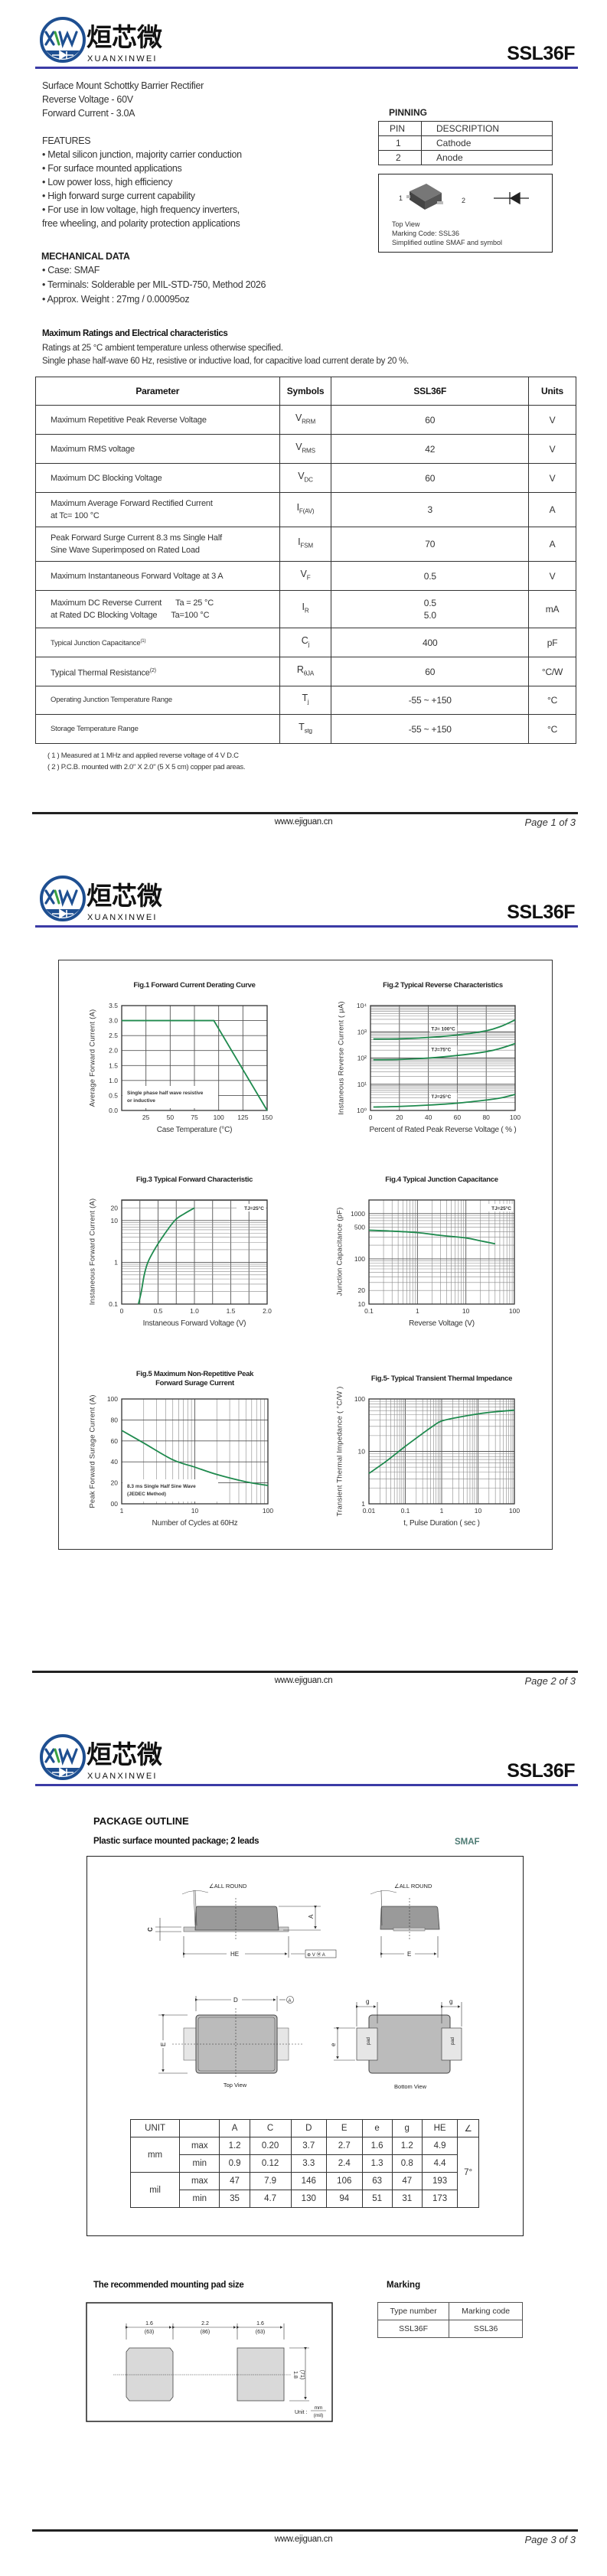  Describe the element at coordinates (126, 550) in the screenshot. I see `parameter-text: Sine Wave Superimposed on Rated Load` at that location.